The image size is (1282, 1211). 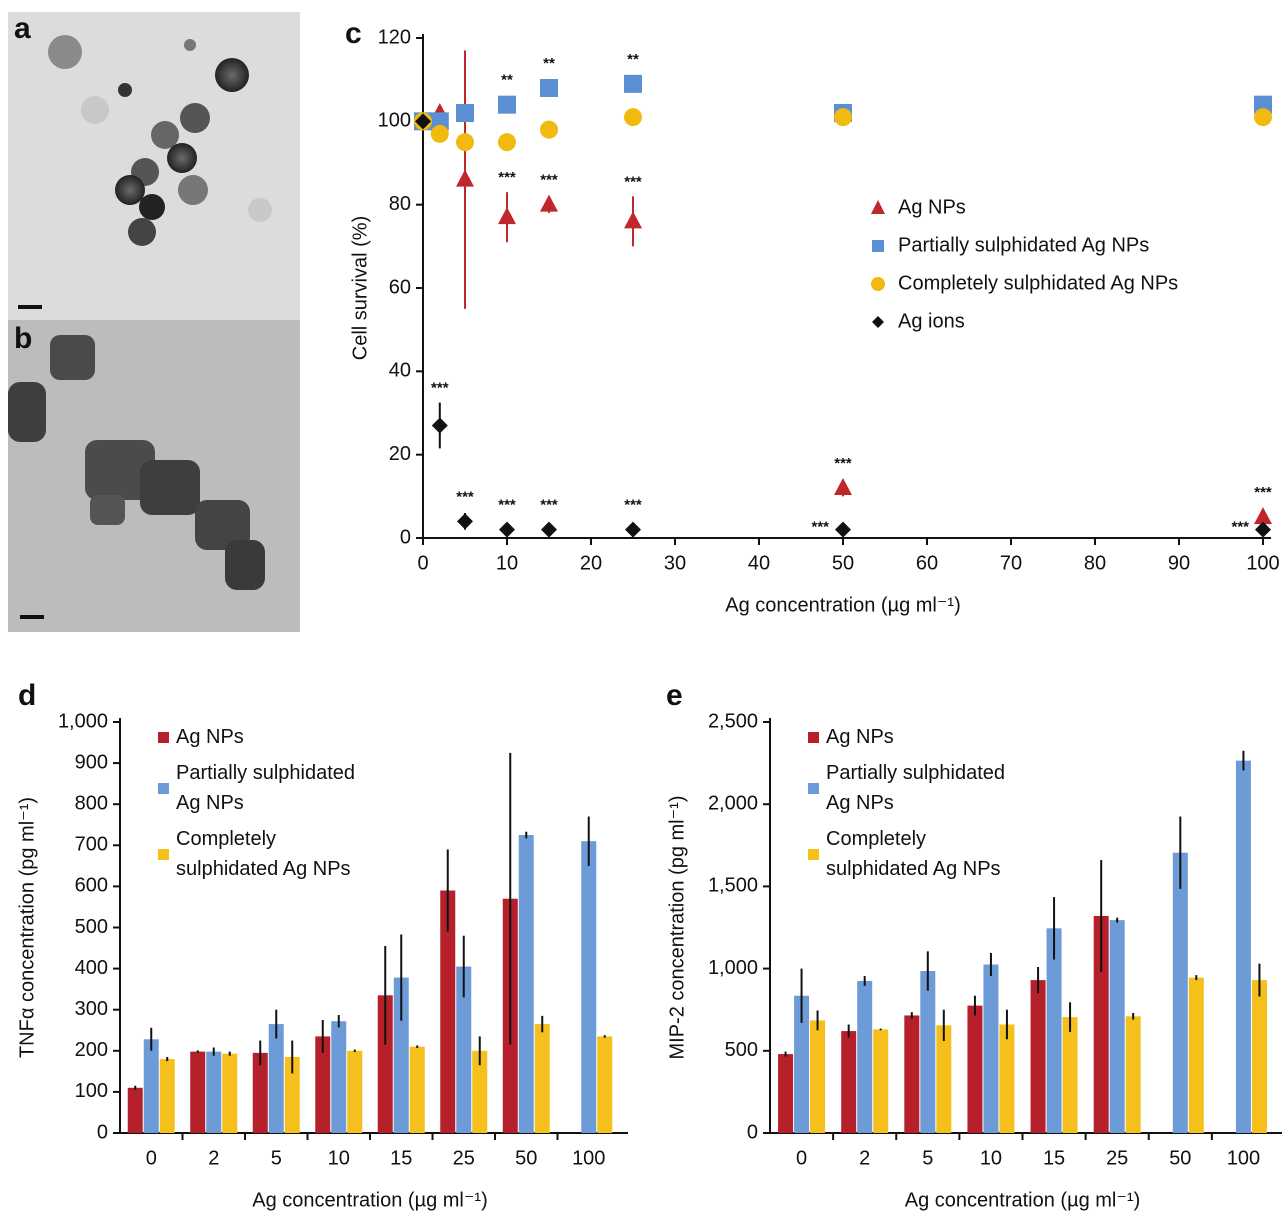 I want to click on y-tick-label: 80, so click(x=400, y=204).